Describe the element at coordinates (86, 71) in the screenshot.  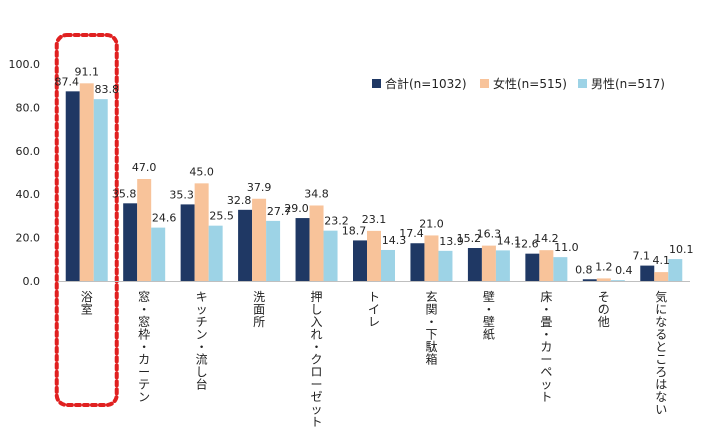
I see `data-label: 91.1` at that location.